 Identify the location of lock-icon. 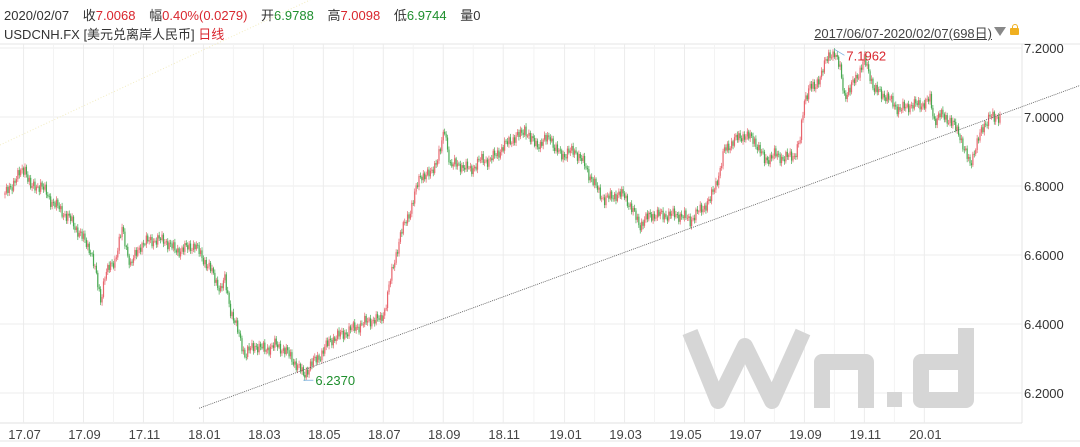
(1014, 31).